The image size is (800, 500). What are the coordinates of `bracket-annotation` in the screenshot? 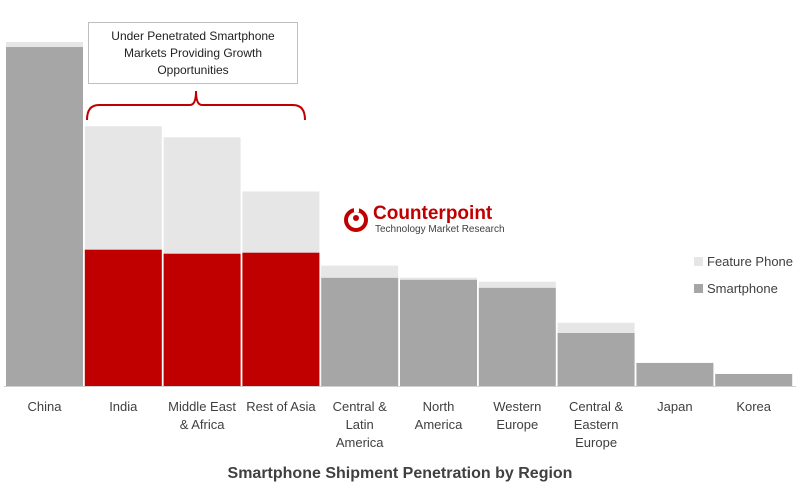 It's located at (196, 105).